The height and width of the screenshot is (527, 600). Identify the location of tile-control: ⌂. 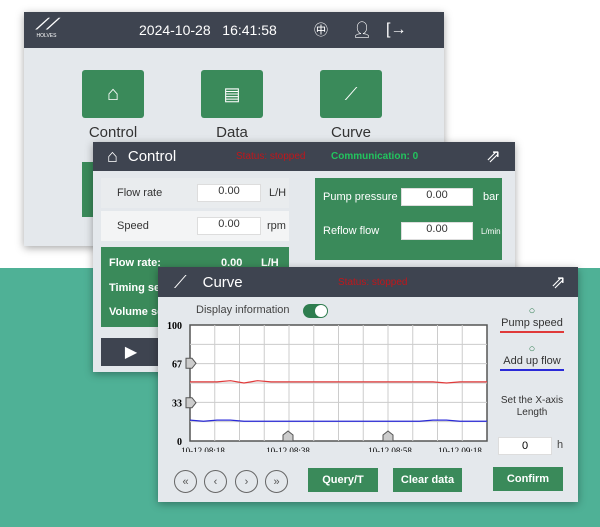
(113, 94).